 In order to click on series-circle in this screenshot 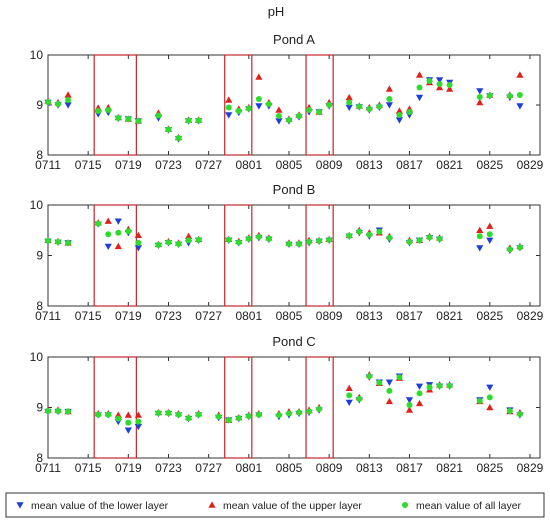, I will do `click(284, 236)`.